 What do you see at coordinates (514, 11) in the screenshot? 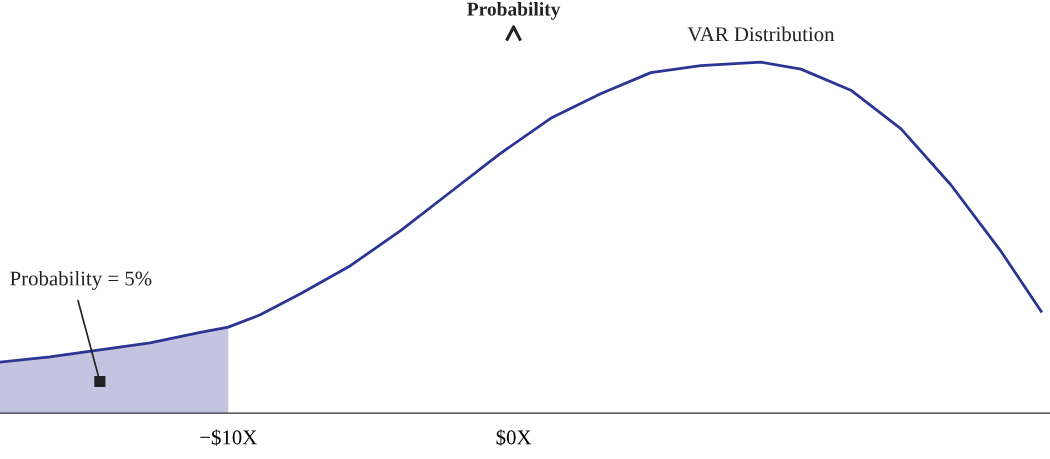
I see `y-axis-title: Probability` at bounding box center [514, 11].